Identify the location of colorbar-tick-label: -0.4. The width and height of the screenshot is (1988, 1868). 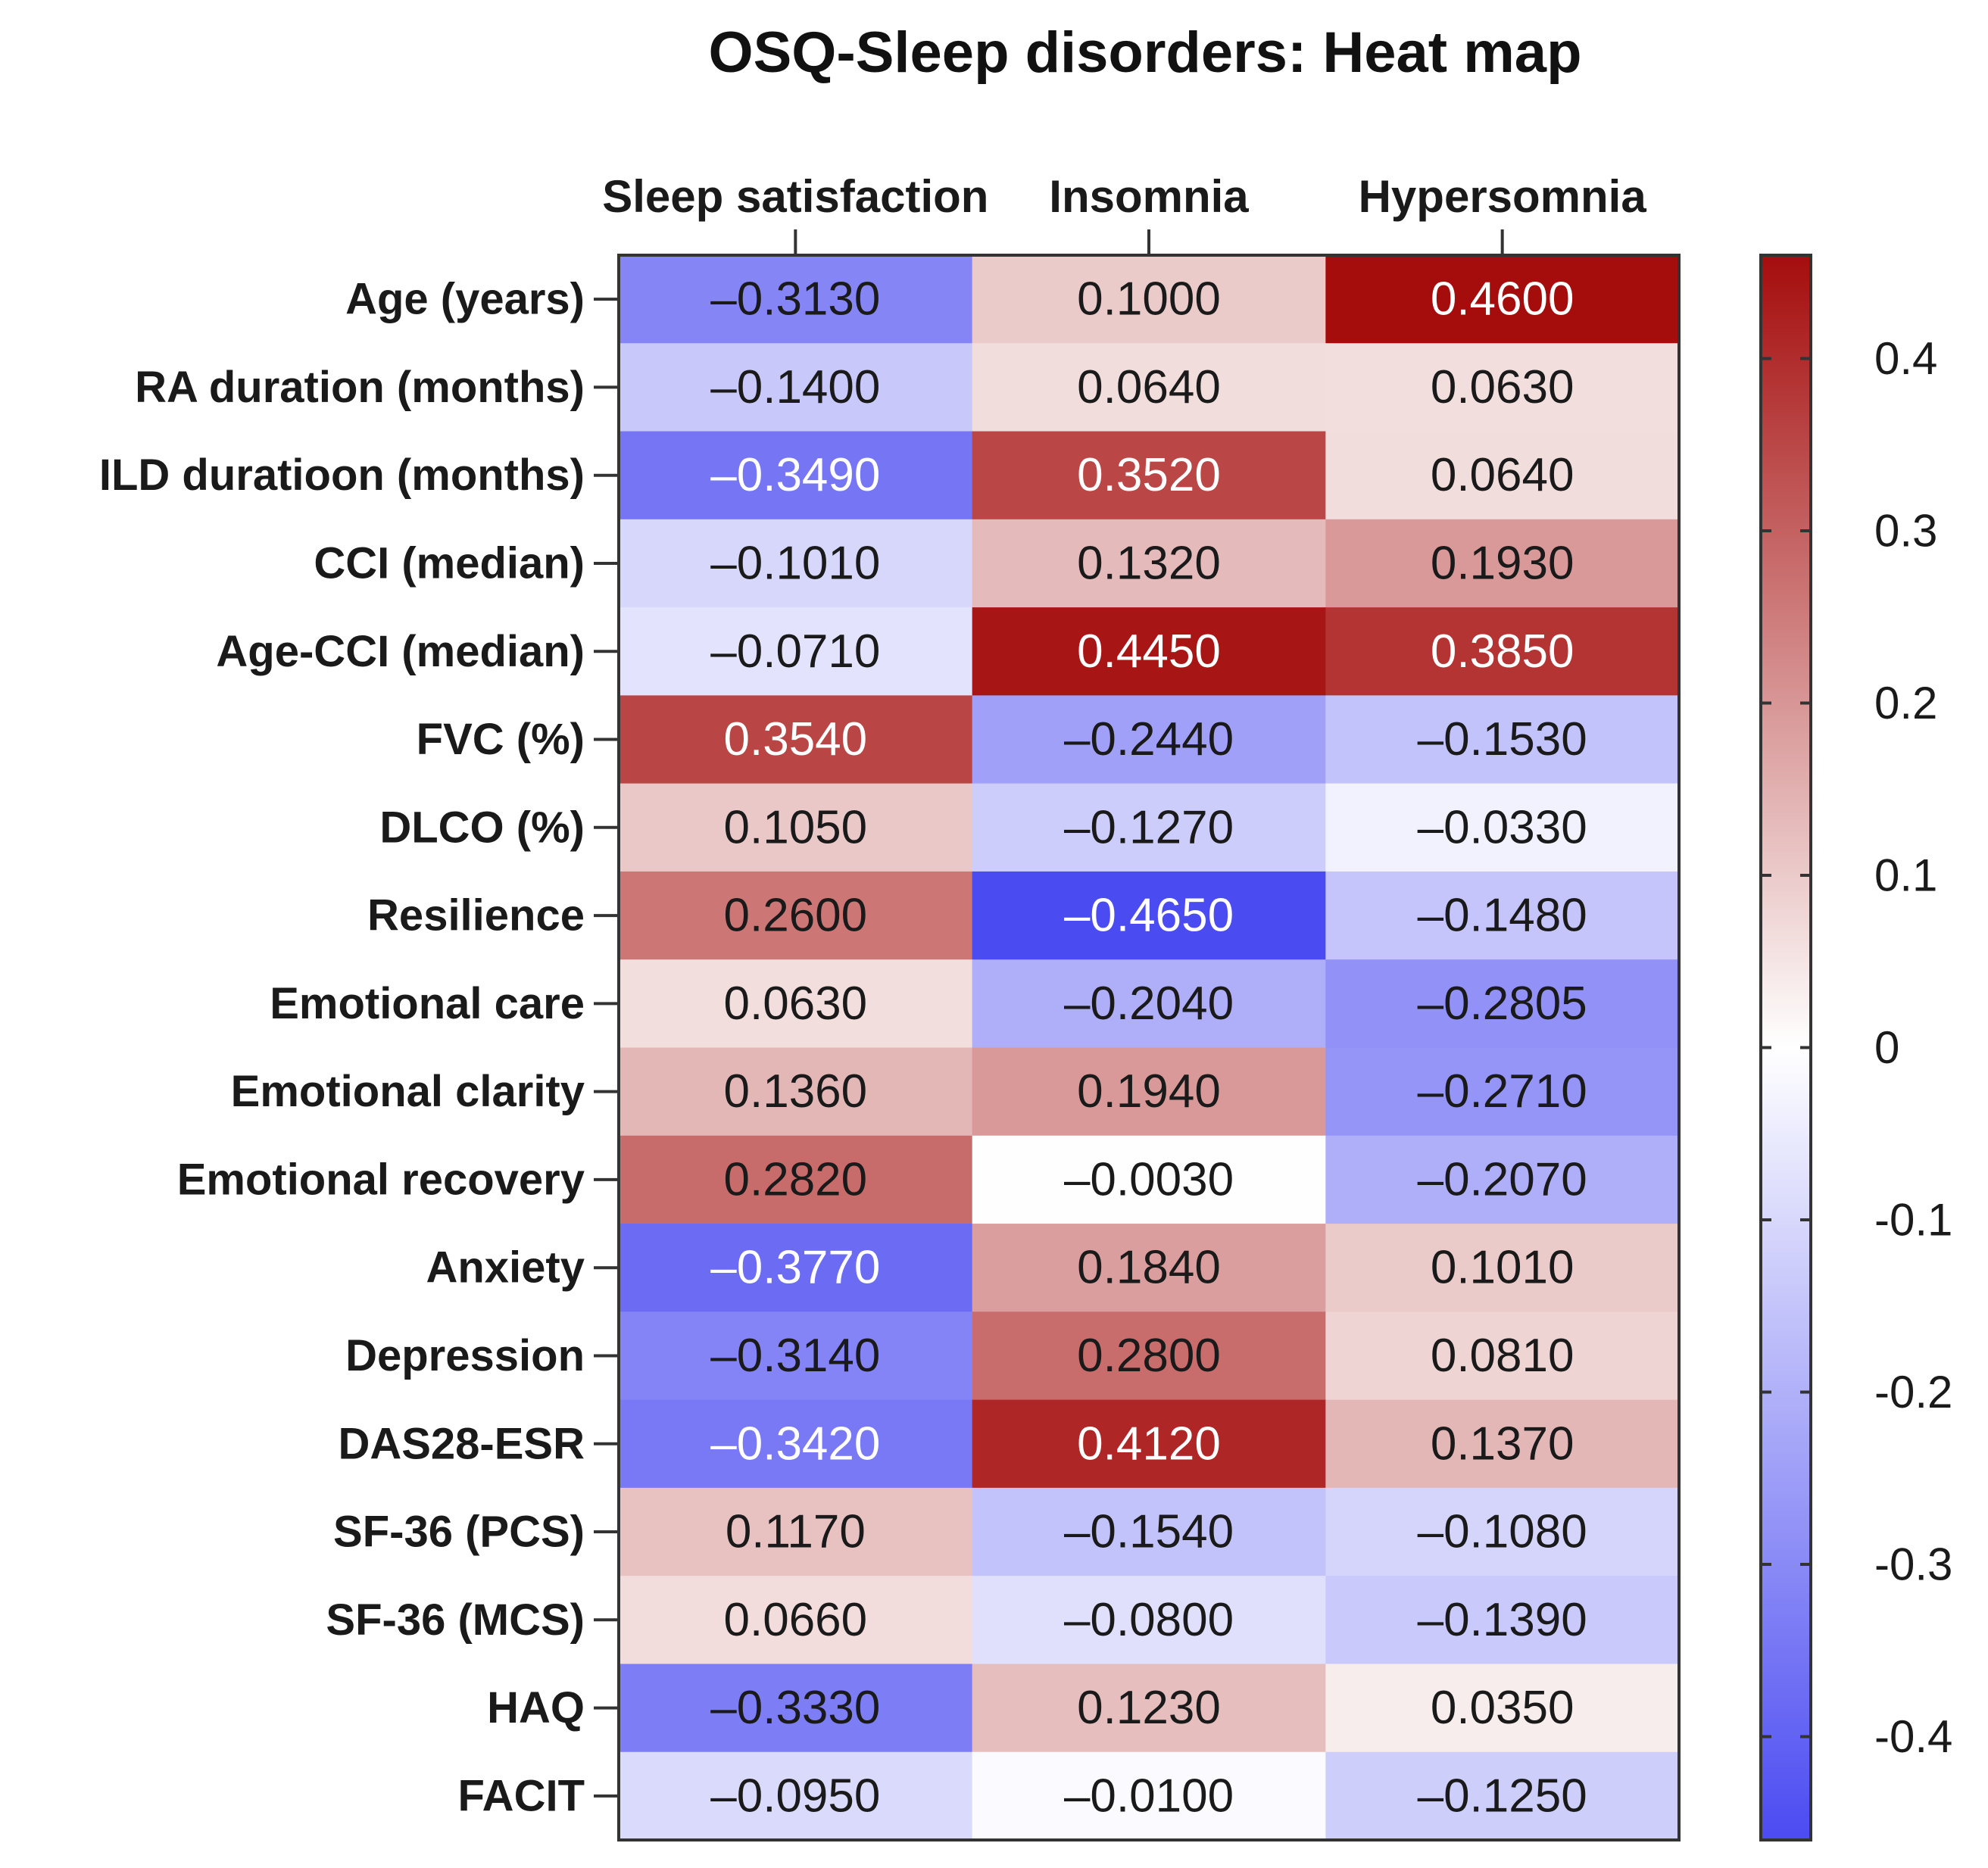
(1913, 1736).